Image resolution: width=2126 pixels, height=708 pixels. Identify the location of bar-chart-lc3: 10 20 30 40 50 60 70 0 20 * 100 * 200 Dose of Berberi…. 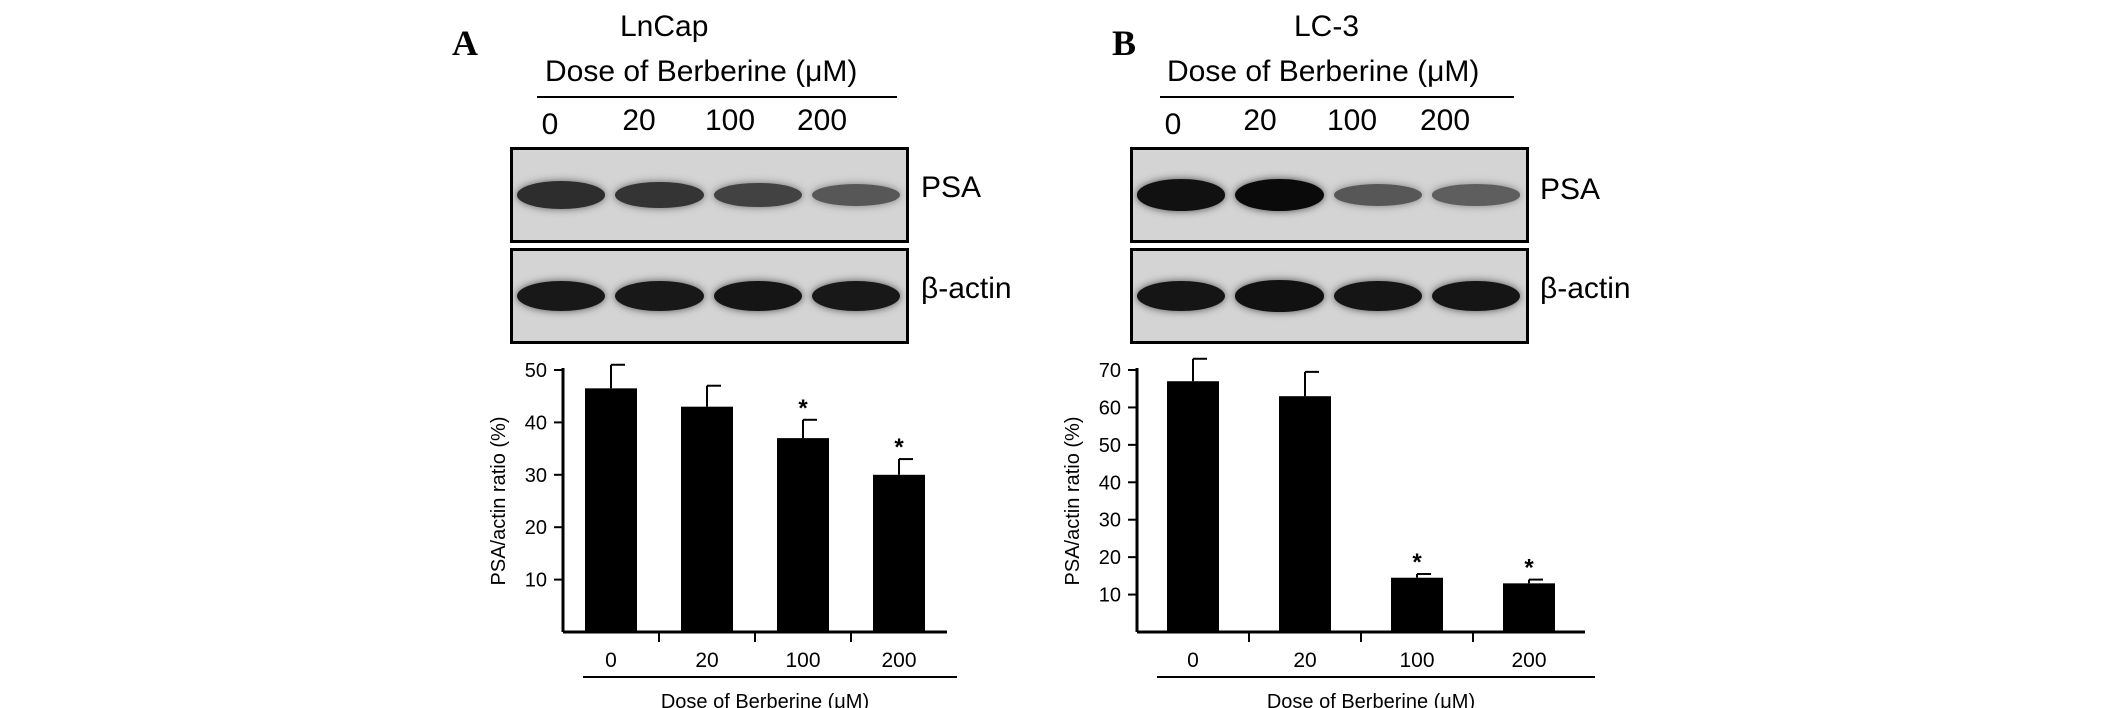
(1328, 532).